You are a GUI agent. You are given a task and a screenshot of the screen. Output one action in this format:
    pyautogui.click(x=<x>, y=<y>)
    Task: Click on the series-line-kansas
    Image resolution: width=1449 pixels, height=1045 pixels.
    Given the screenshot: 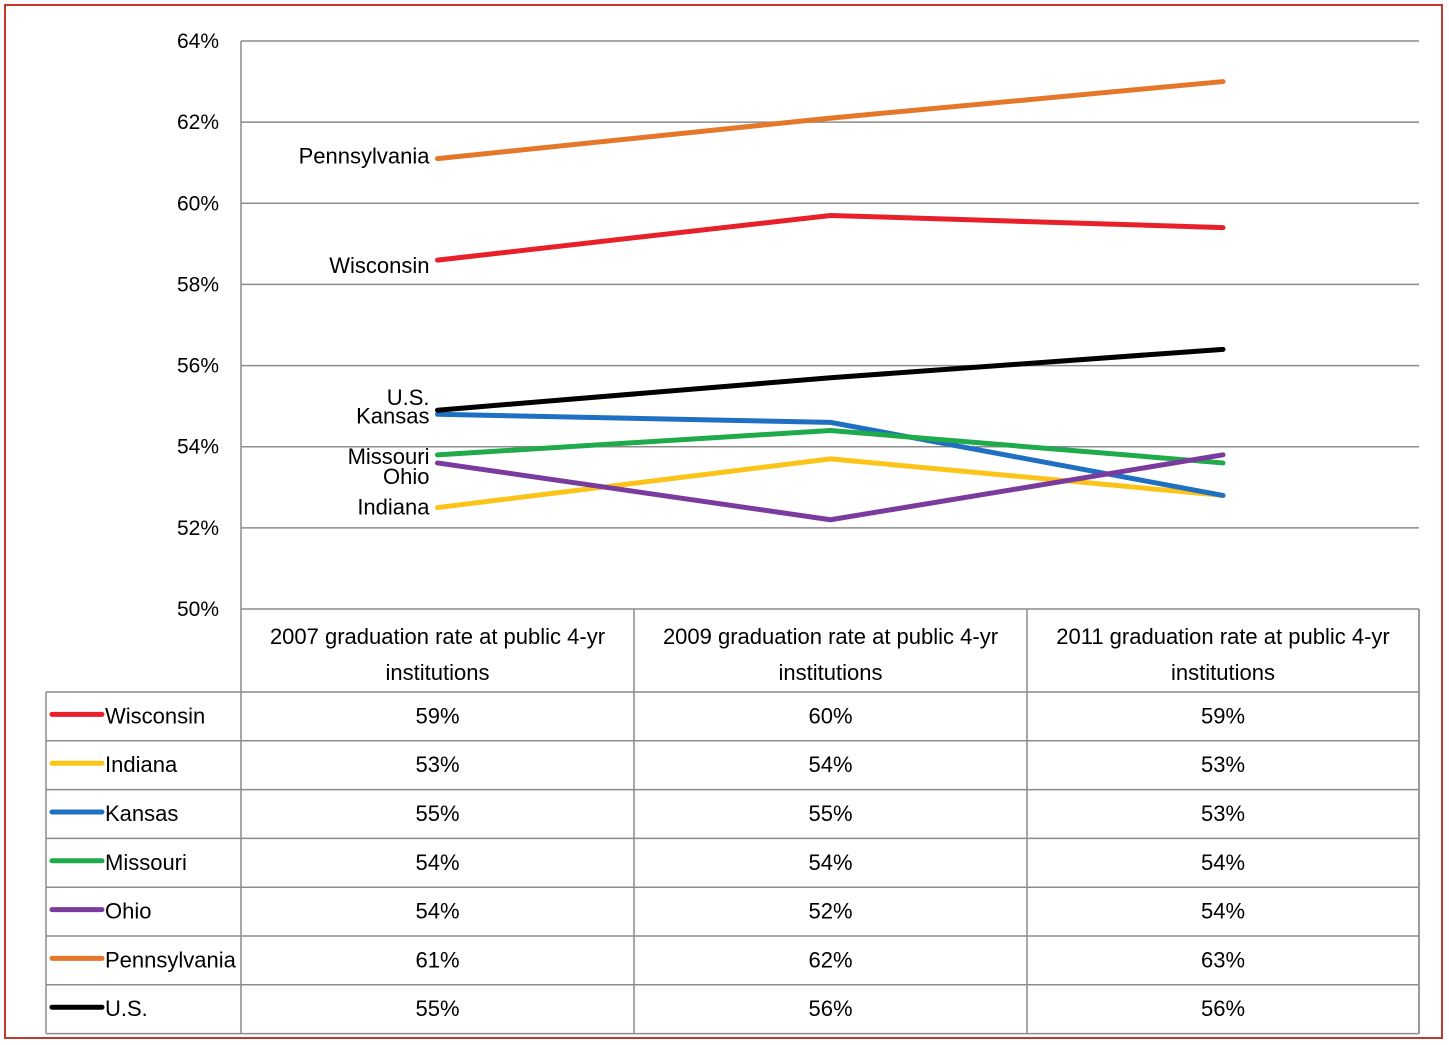 What is the action you would take?
    pyautogui.click(x=830, y=454)
    